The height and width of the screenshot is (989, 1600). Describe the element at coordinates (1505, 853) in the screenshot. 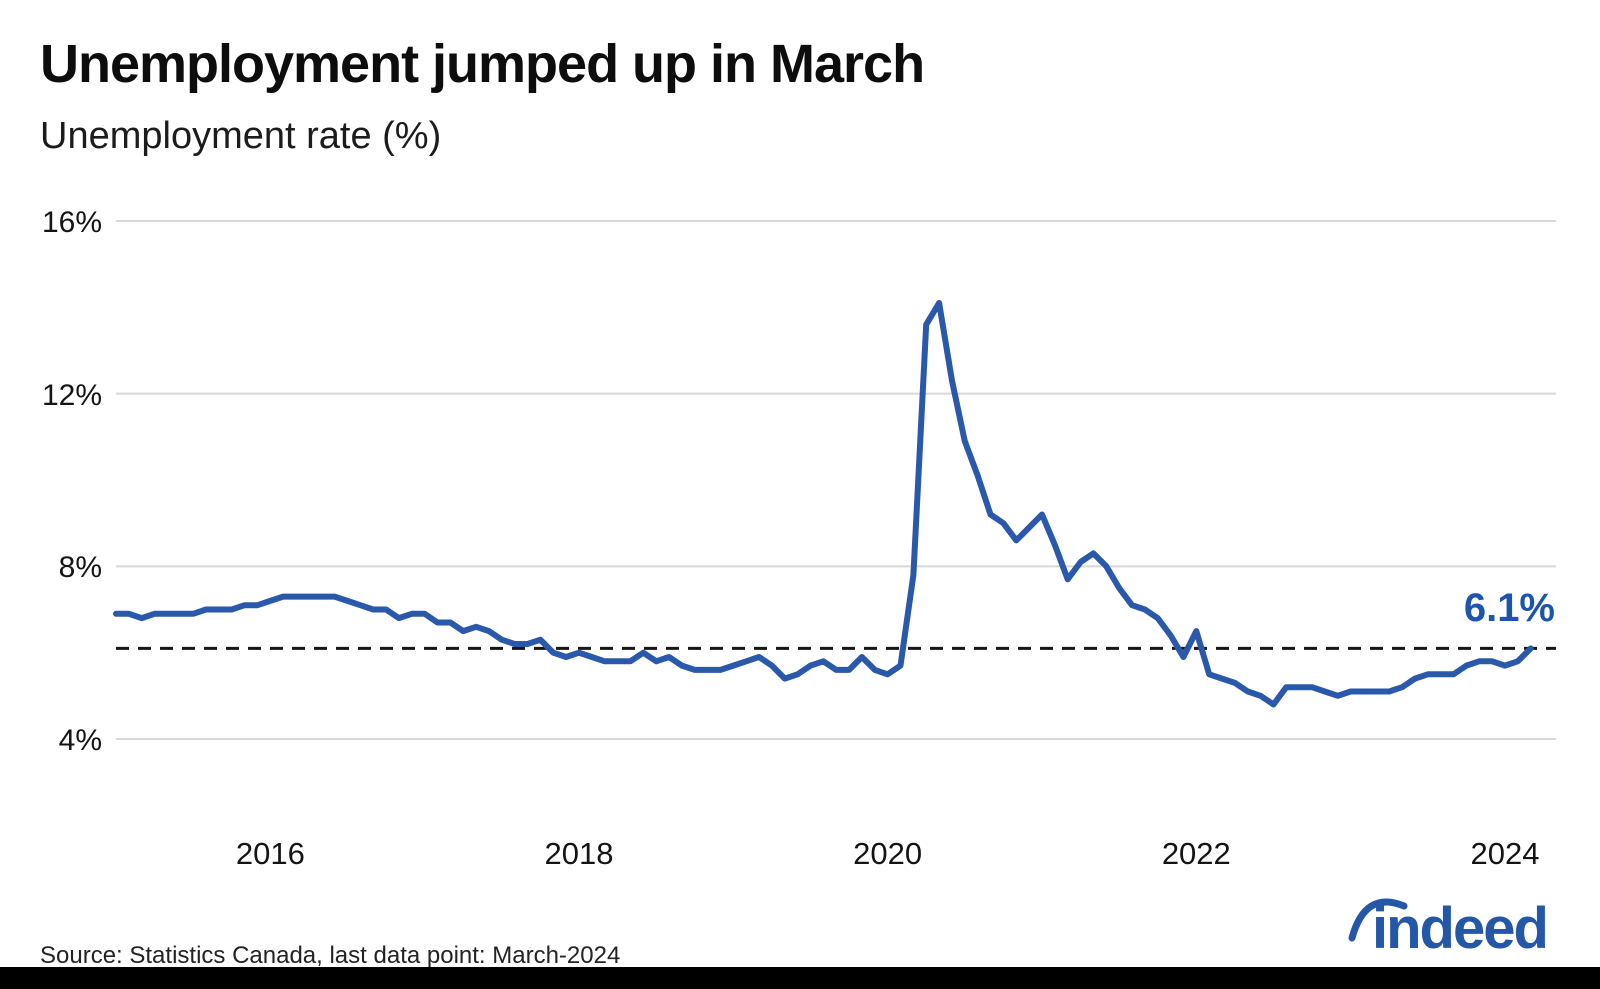

I see `x-tick-label-2024: 2024` at that location.